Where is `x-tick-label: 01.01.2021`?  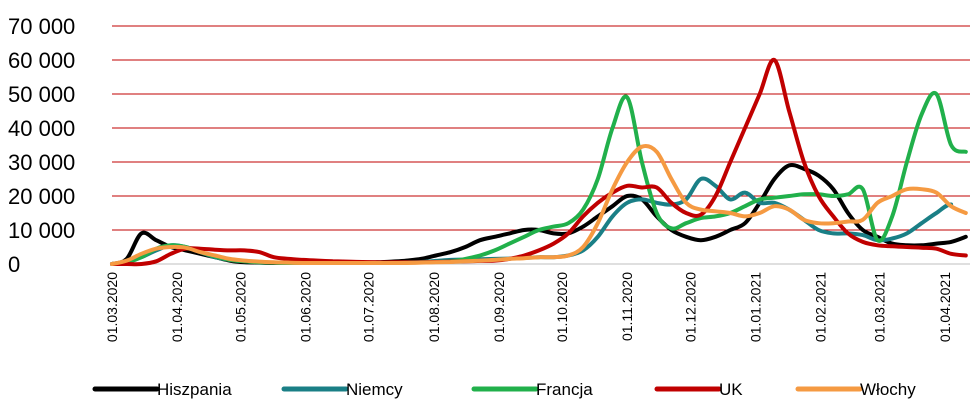 x-tick-label: 01.01.2021 is located at coordinates (756, 307).